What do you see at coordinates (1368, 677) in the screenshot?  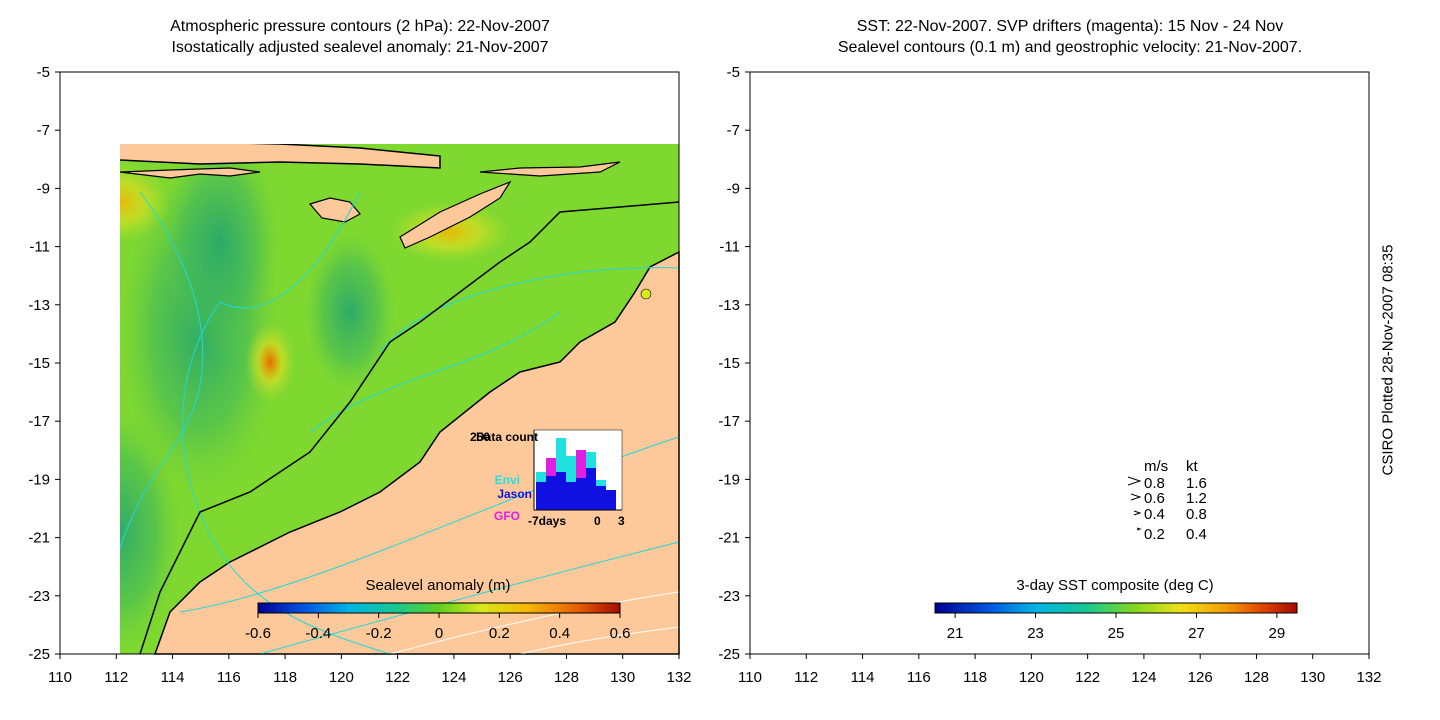 I see `lon-tick-label: 132` at bounding box center [1368, 677].